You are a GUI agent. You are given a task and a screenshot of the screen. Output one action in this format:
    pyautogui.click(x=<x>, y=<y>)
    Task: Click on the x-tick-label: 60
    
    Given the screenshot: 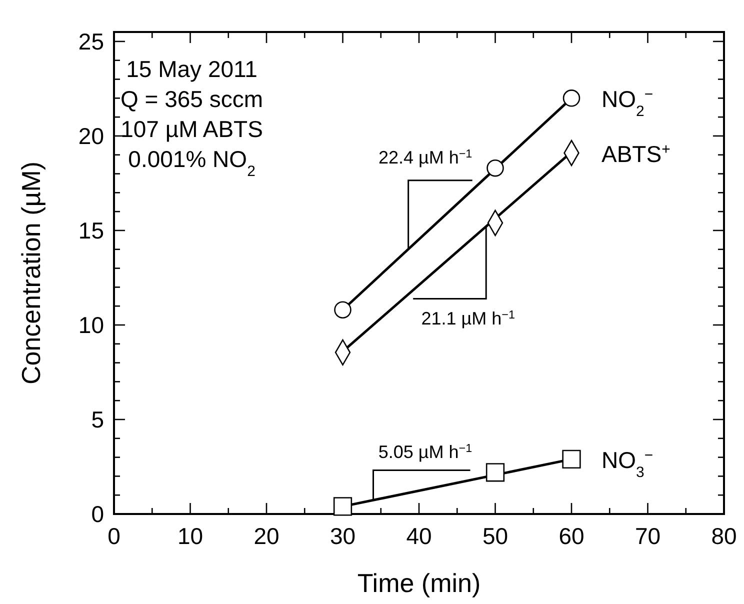 What is the action you would take?
    pyautogui.click(x=571, y=536)
    